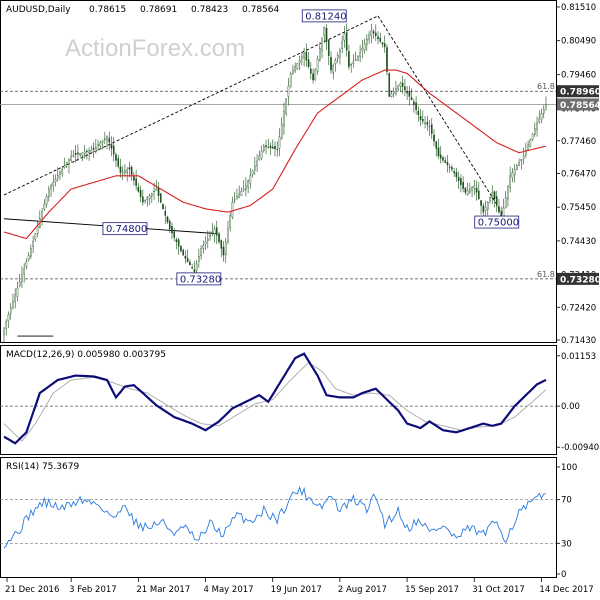 This screenshot has width=600, height=600. Describe the element at coordinates (229, 590) in the screenshot. I see `date-axis-label: 4 May 2017` at that location.